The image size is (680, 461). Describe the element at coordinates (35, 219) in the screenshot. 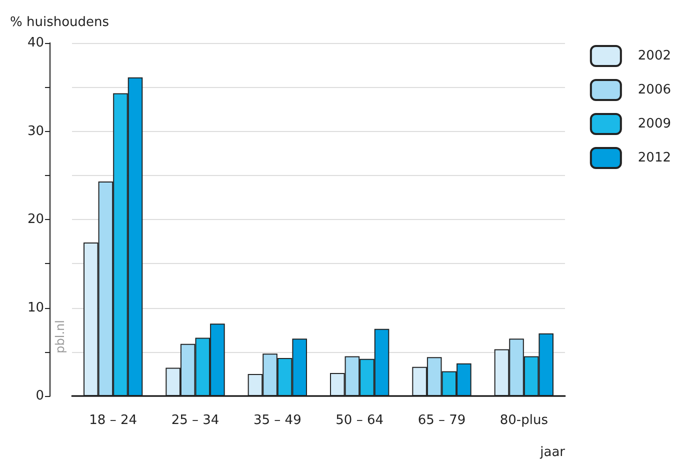

I see `y-tick-label: 20` at that location.